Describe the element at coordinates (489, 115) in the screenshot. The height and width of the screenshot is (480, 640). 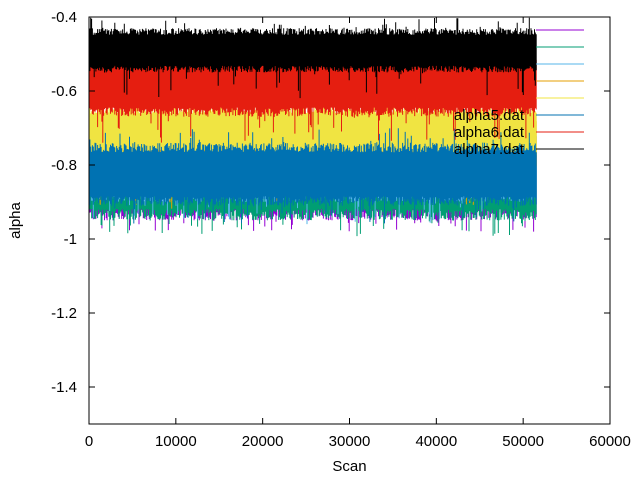
I see `legend-label: alpha5.dat` at that location.